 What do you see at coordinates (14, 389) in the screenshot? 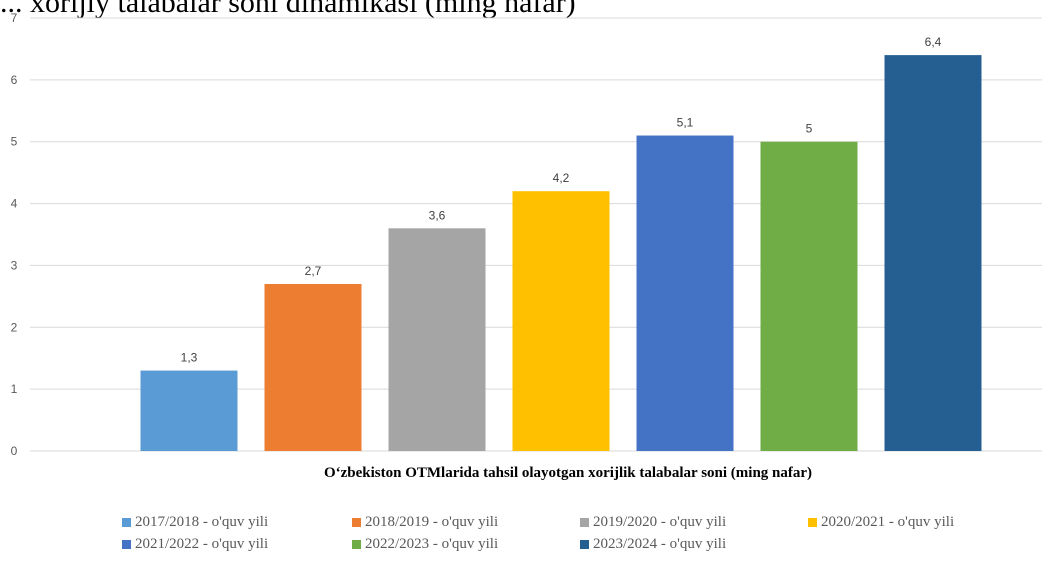
I see `y-tick-label: 1` at bounding box center [14, 389].